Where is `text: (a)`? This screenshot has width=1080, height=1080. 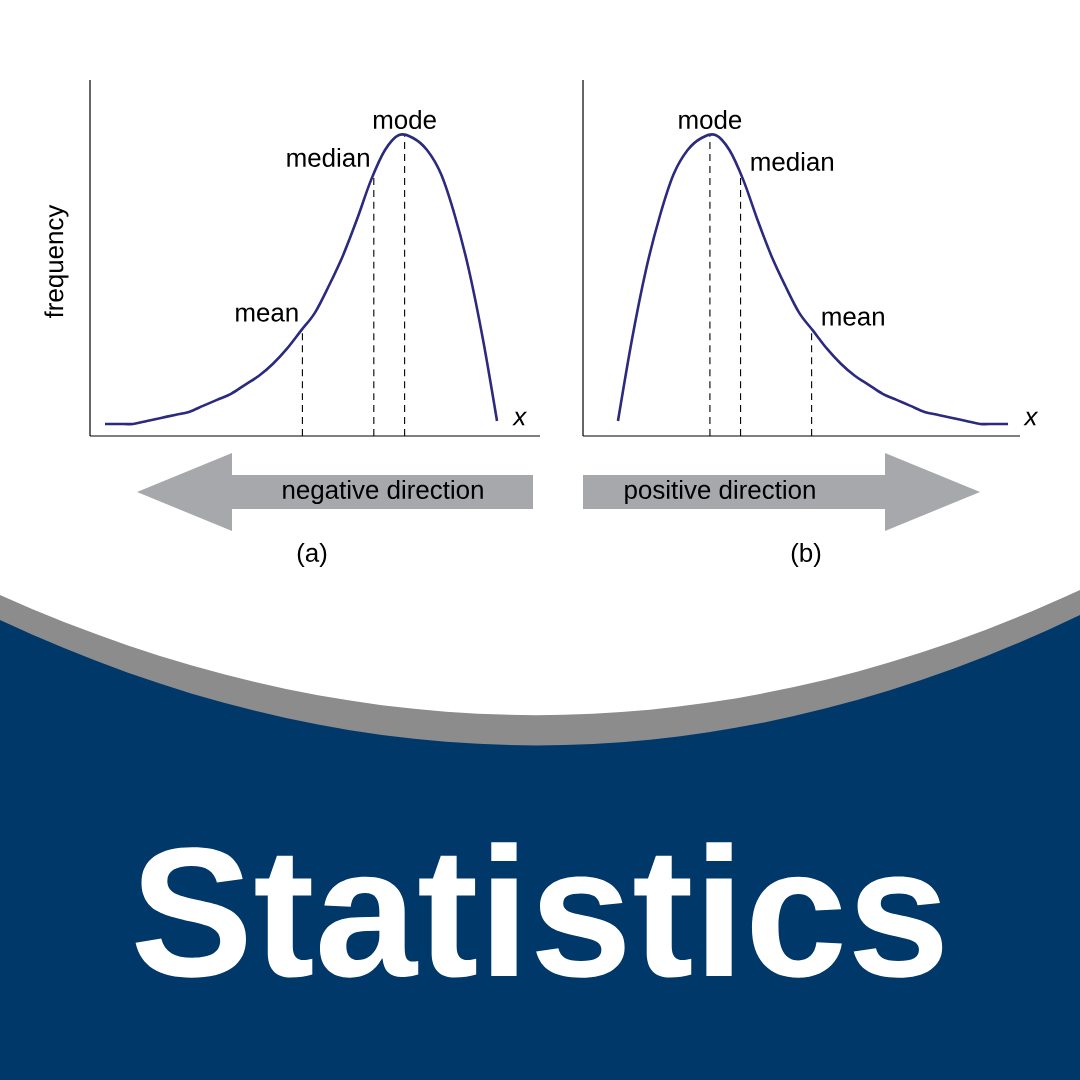
text: (a) is located at coordinates (312, 555).